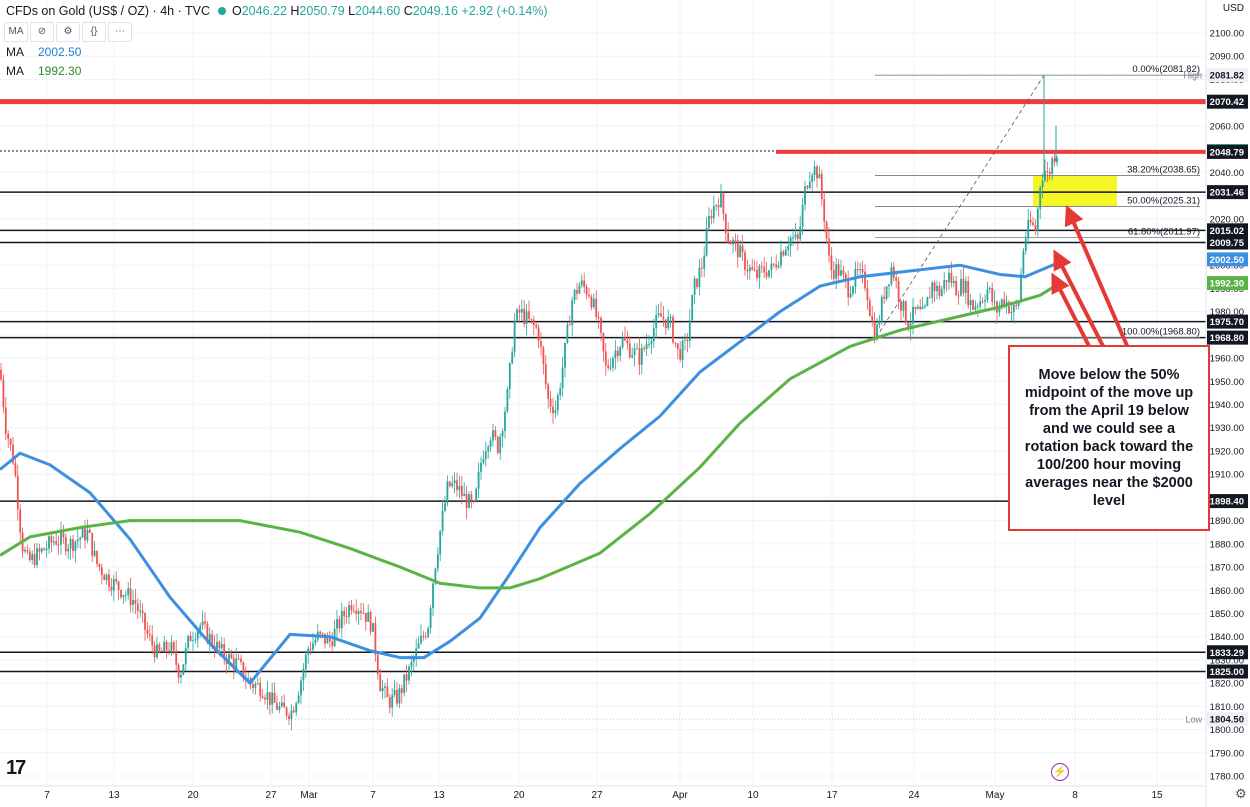  I want to click on close-value: 2049.16, so click(435, 11).